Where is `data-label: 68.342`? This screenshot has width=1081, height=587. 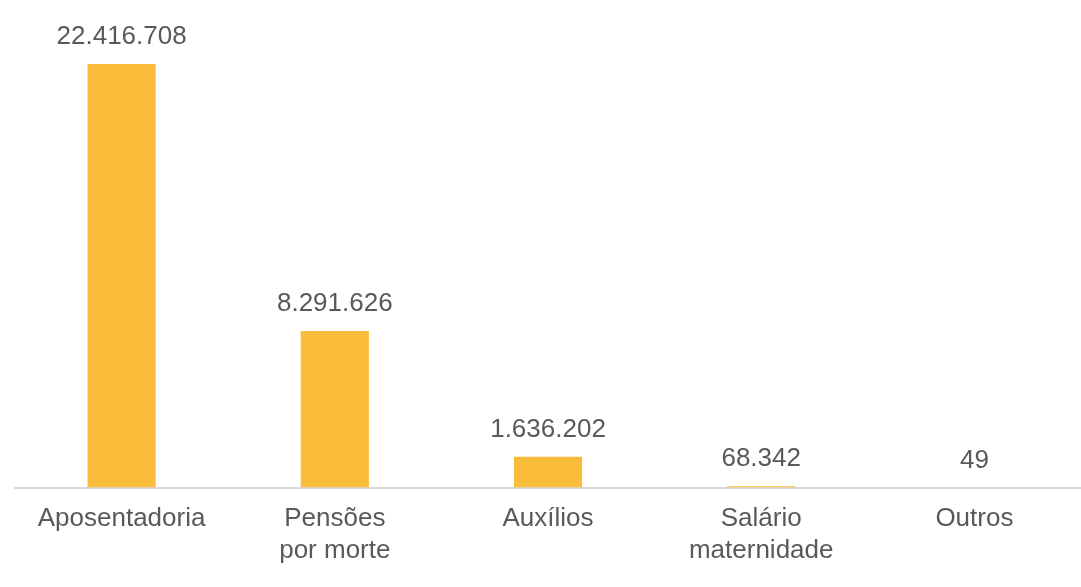 data-label: 68.342 is located at coordinates (761, 457).